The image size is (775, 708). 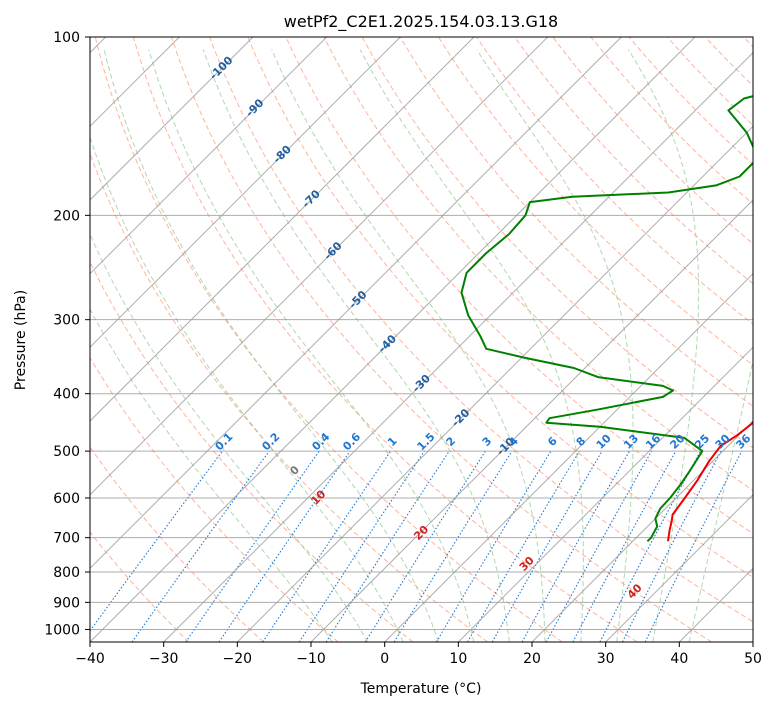 What do you see at coordinates (66, 395) in the screenshot?
I see `y-tick-label: 400` at bounding box center [66, 395].